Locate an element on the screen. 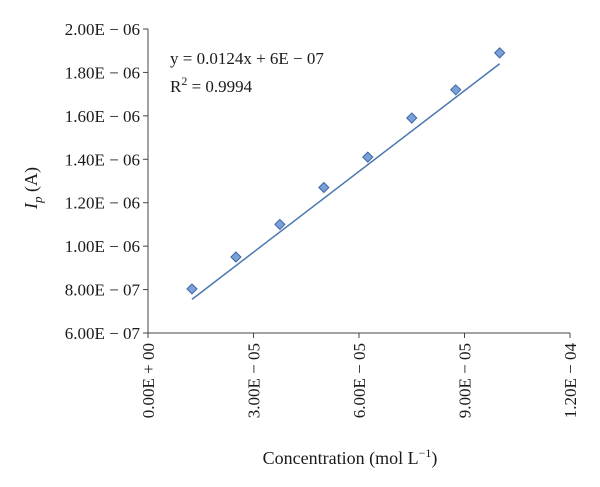 The height and width of the screenshot is (487, 600). y-tick-label: 2.00E − 06 is located at coordinates (102, 29).